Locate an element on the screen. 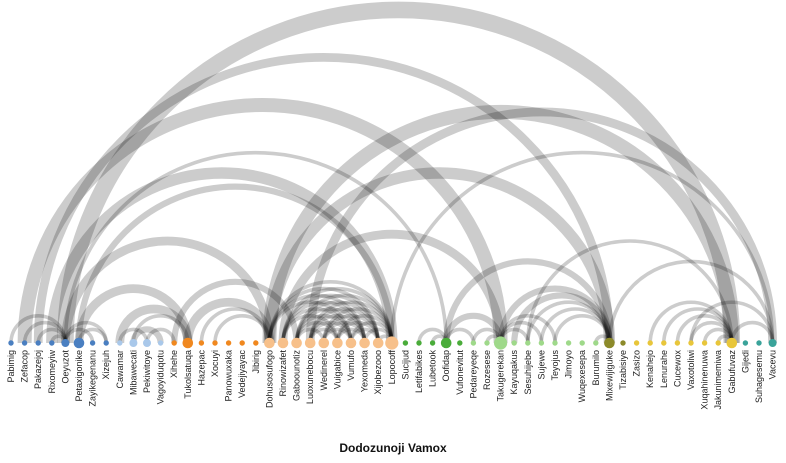 Image resolution: width=786 pixels, height=463 pixels. node-label: Xizejuh is located at coordinates (106, 365).